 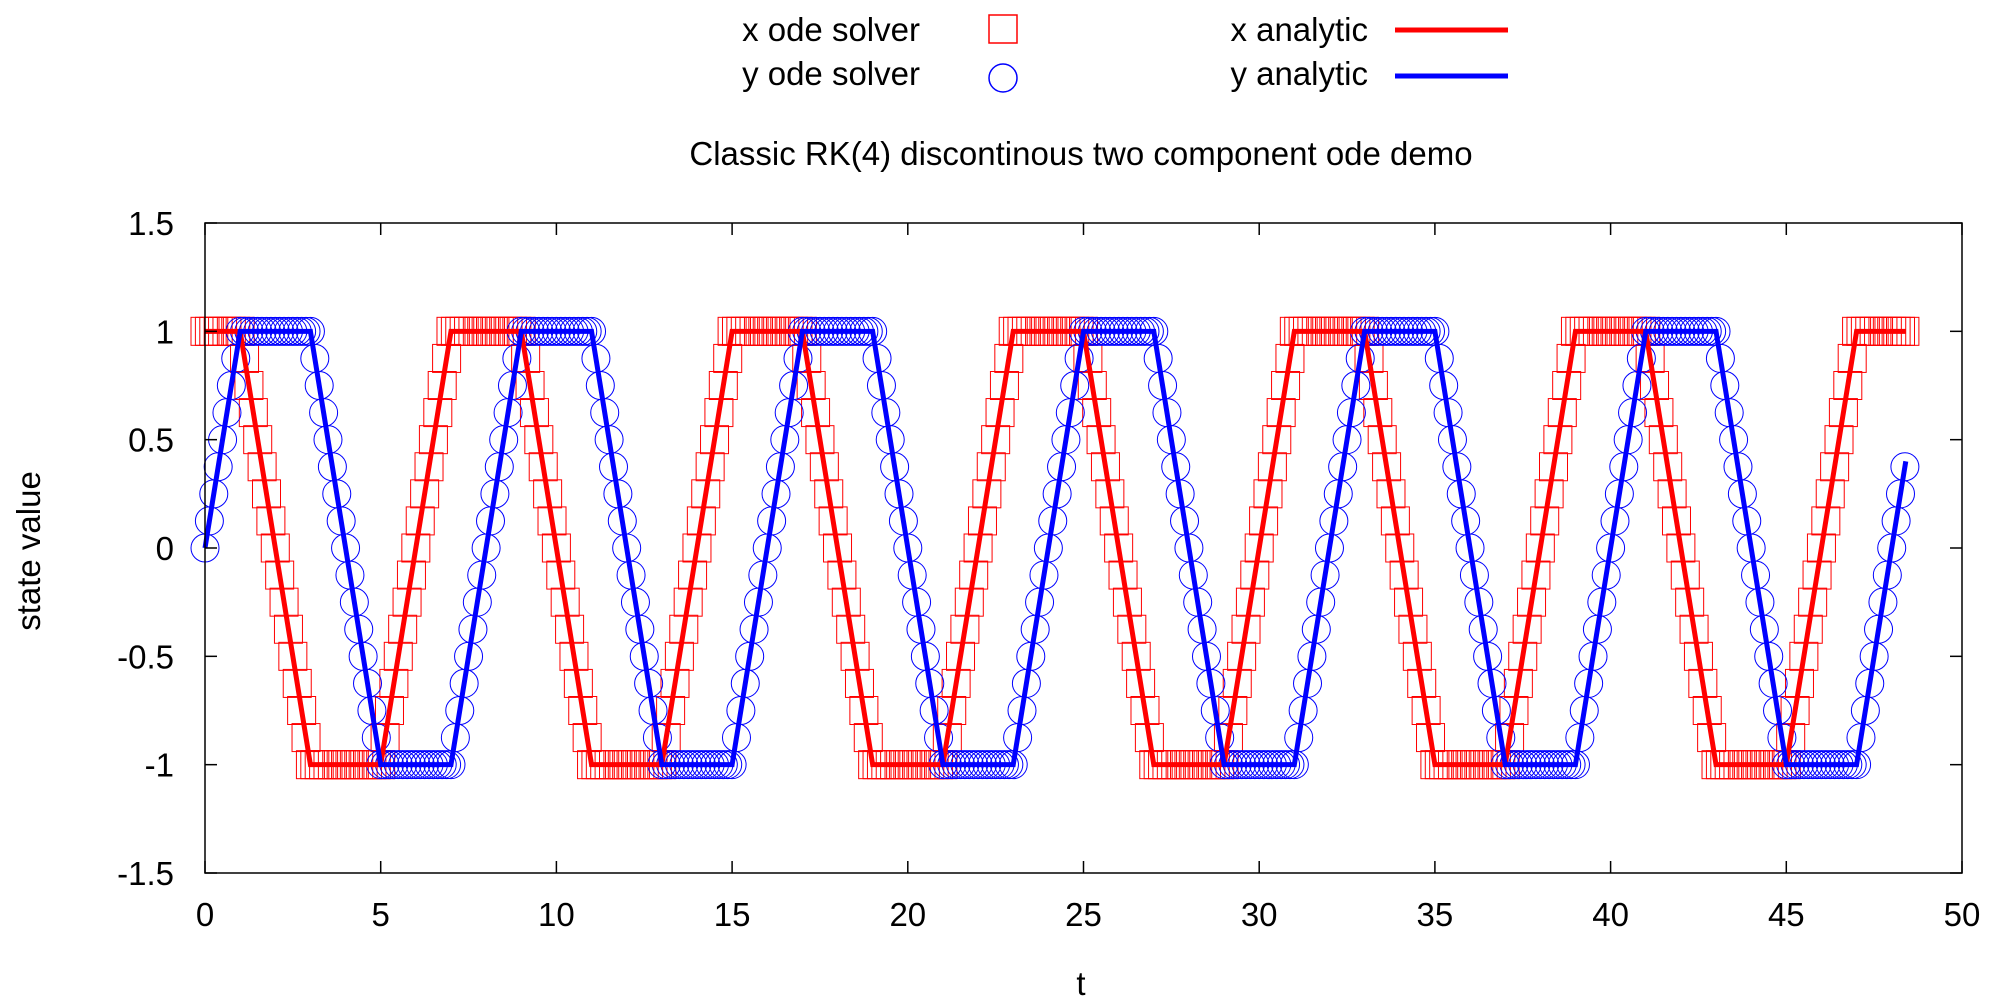 What do you see at coordinates (1435, 914) in the screenshot?
I see `x-tick-label: 35` at bounding box center [1435, 914].